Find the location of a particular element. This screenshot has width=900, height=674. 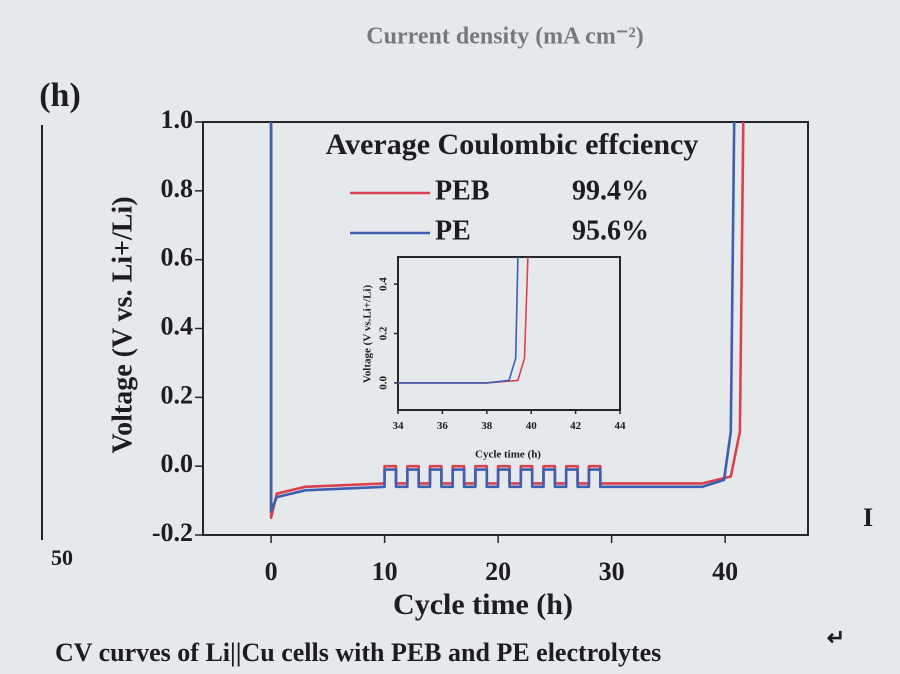

y-tick-label: 0.8 is located at coordinates (177, 188).